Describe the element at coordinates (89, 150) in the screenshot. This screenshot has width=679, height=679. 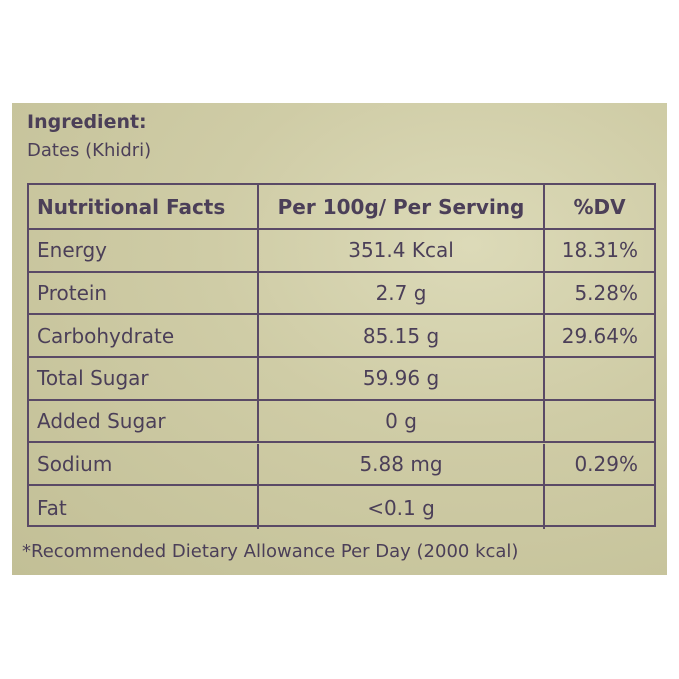
I see `ingredient-text: Dates (Khidri)` at that location.